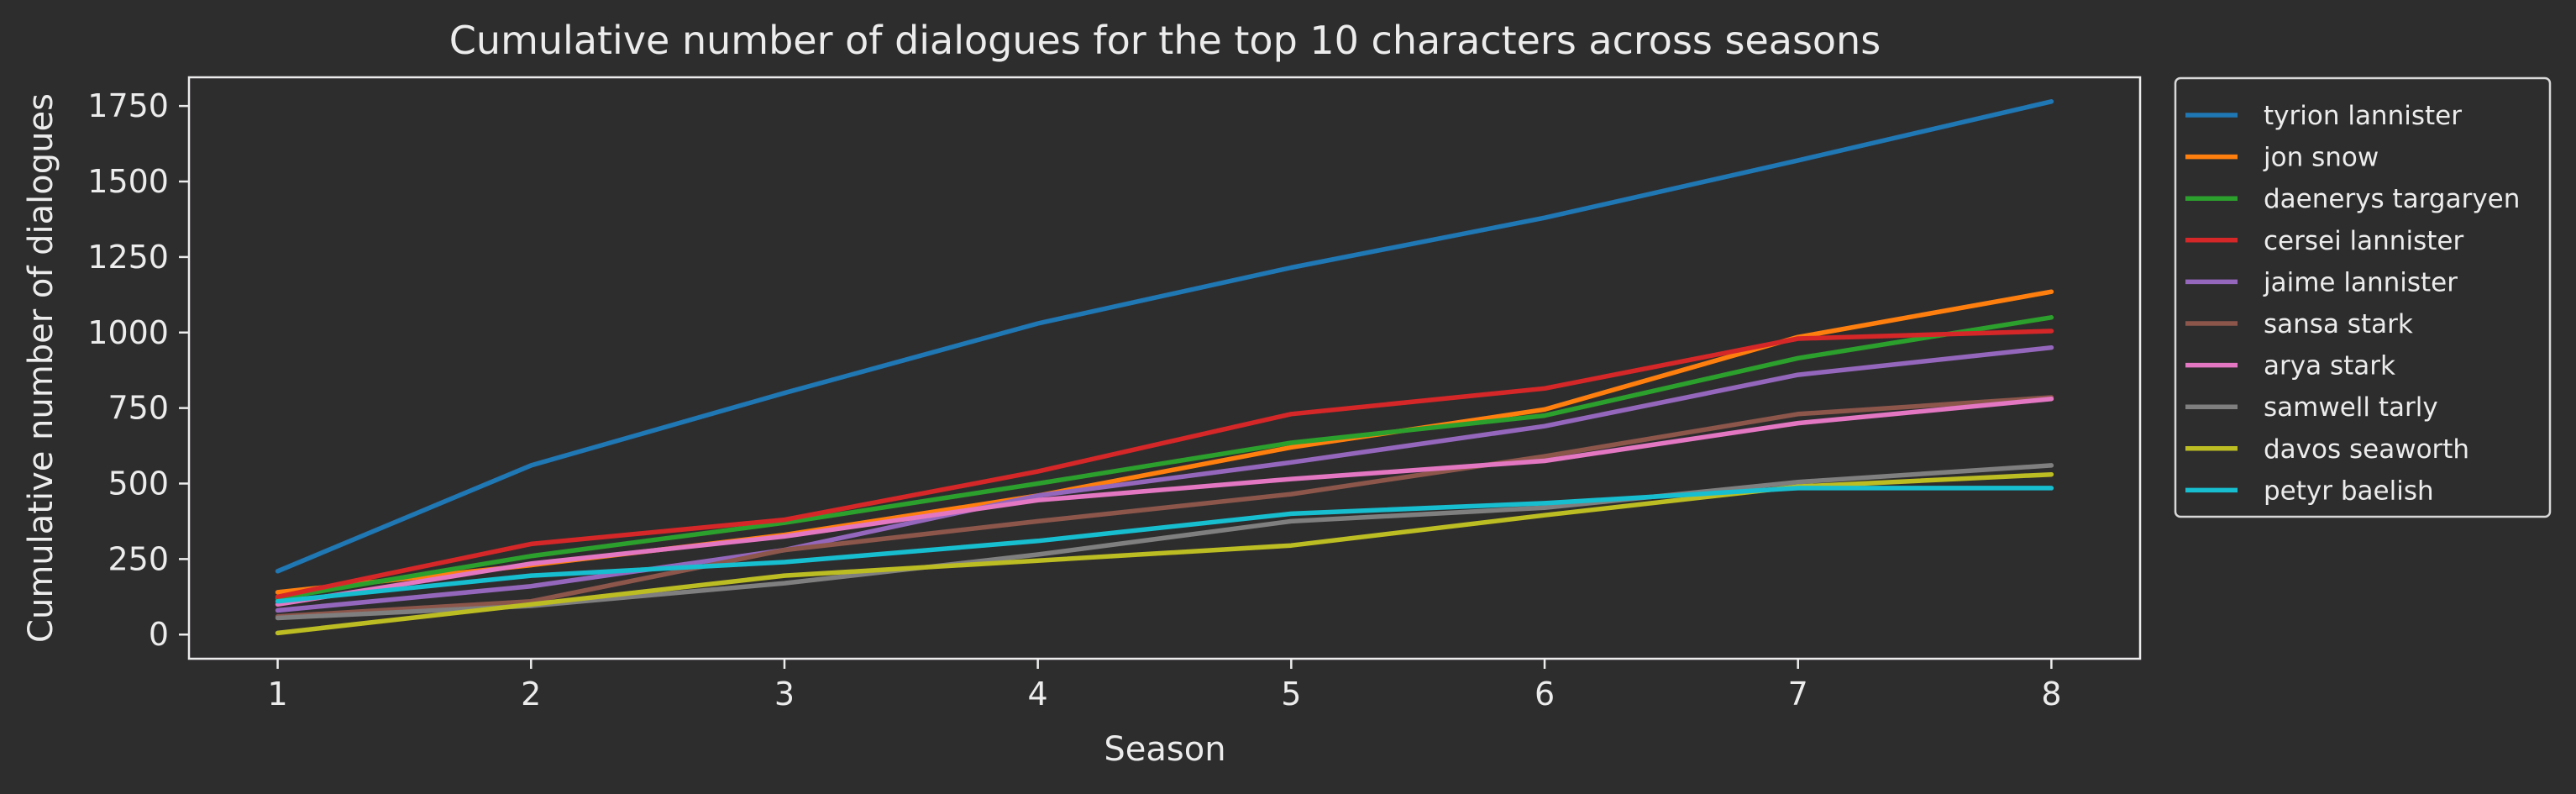  What do you see at coordinates (2351, 407) in the screenshot?
I see `legend-label: samwell tarly` at bounding box center [2351, 407].